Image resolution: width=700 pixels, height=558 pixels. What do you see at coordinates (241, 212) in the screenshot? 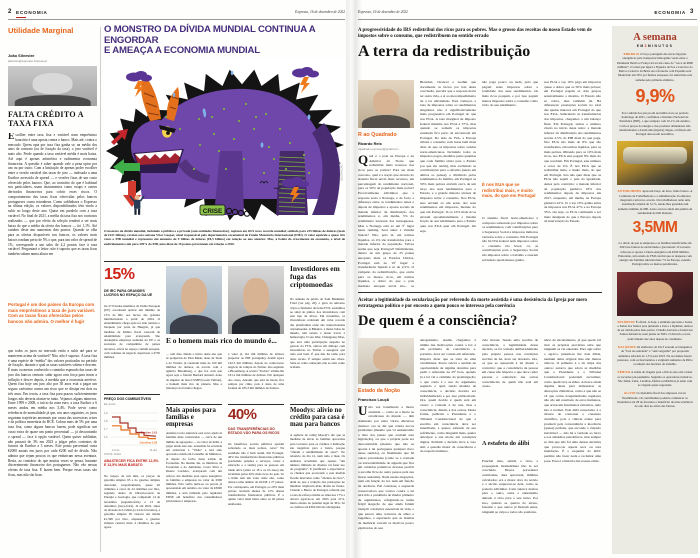
I see `chain-links` at bounding box center [241, 212].